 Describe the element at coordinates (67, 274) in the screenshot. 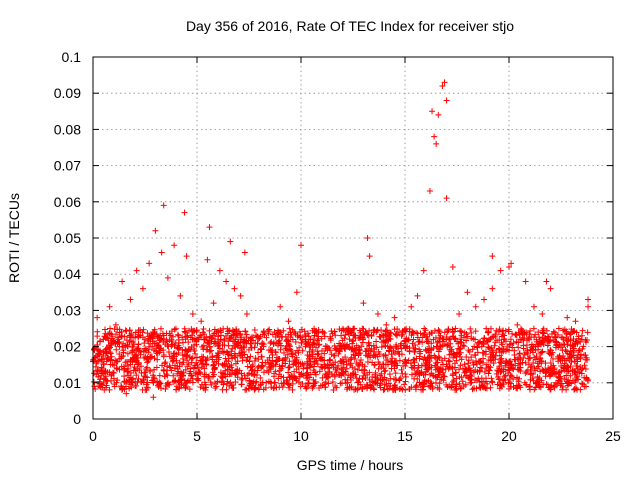

I see `y-tick-label: 0.04` at that location.